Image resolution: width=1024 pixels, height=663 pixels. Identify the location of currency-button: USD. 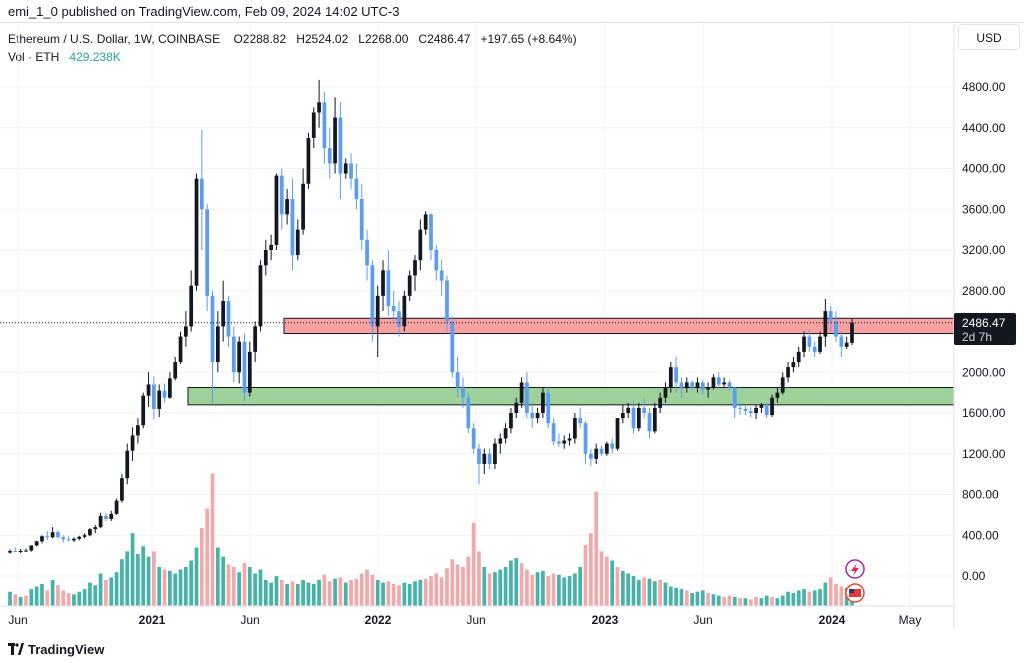
(989, 37).